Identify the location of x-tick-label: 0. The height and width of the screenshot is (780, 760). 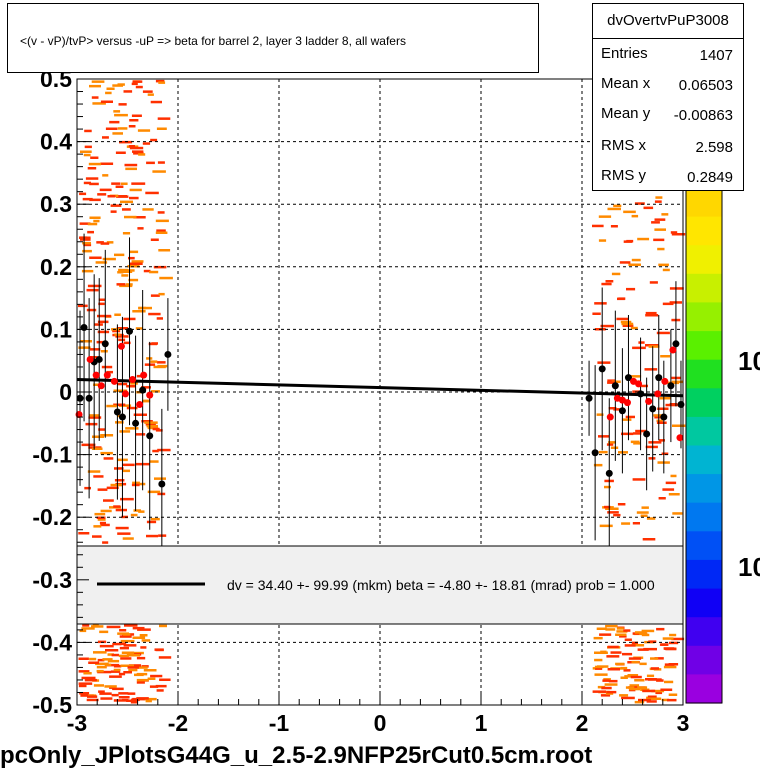
(380, 723).